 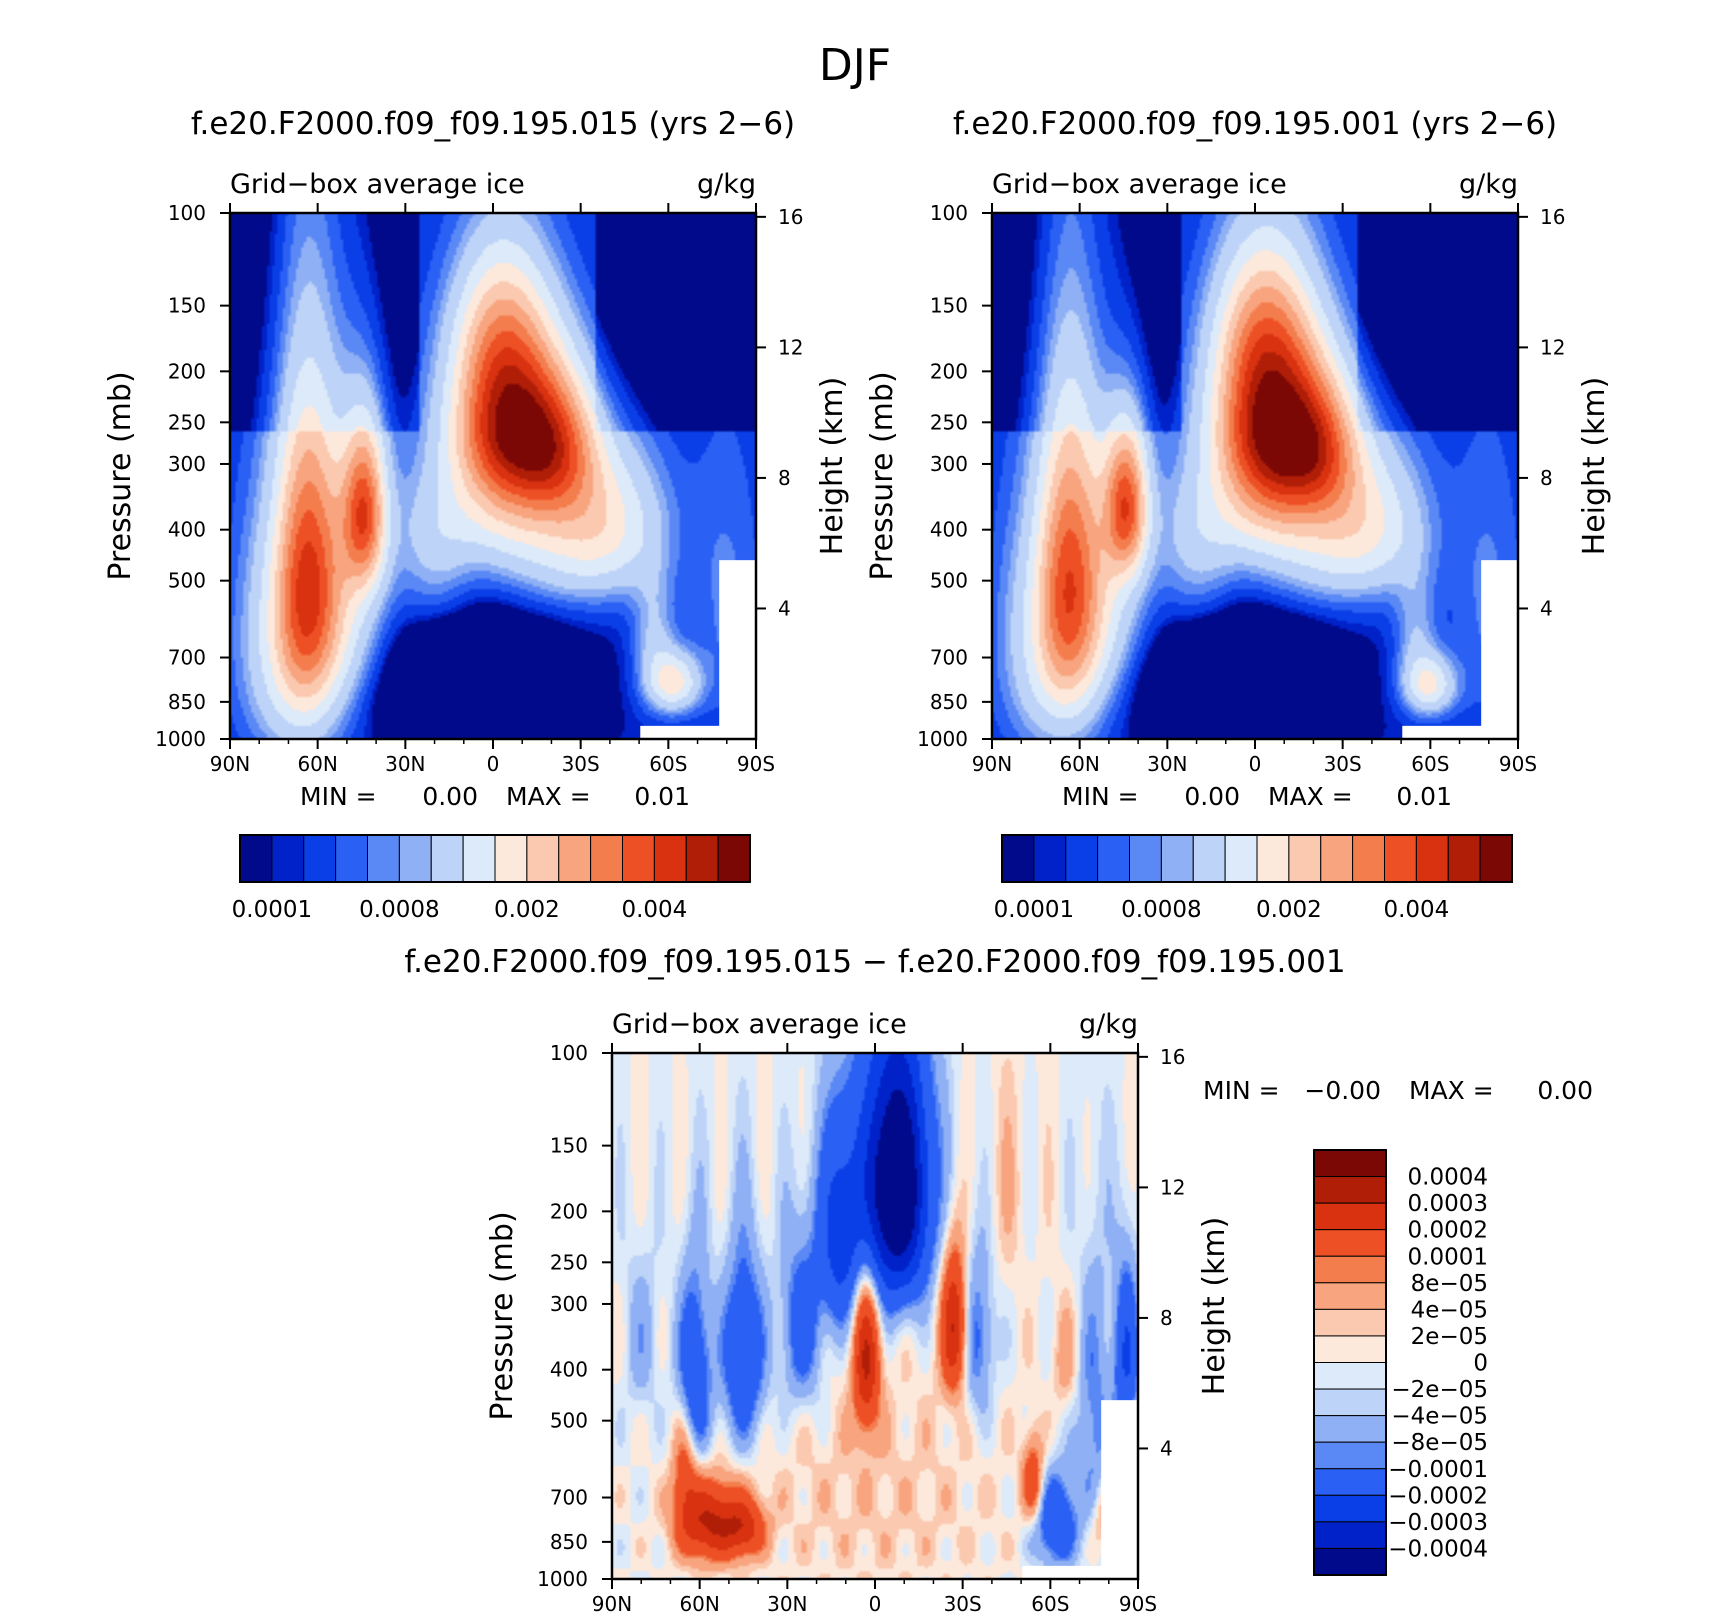 What do you see at coordinates (1439, 1390) in the screenshot?
I see `colorbar-label: −2e−05` at bounding box center [1439, 1390].